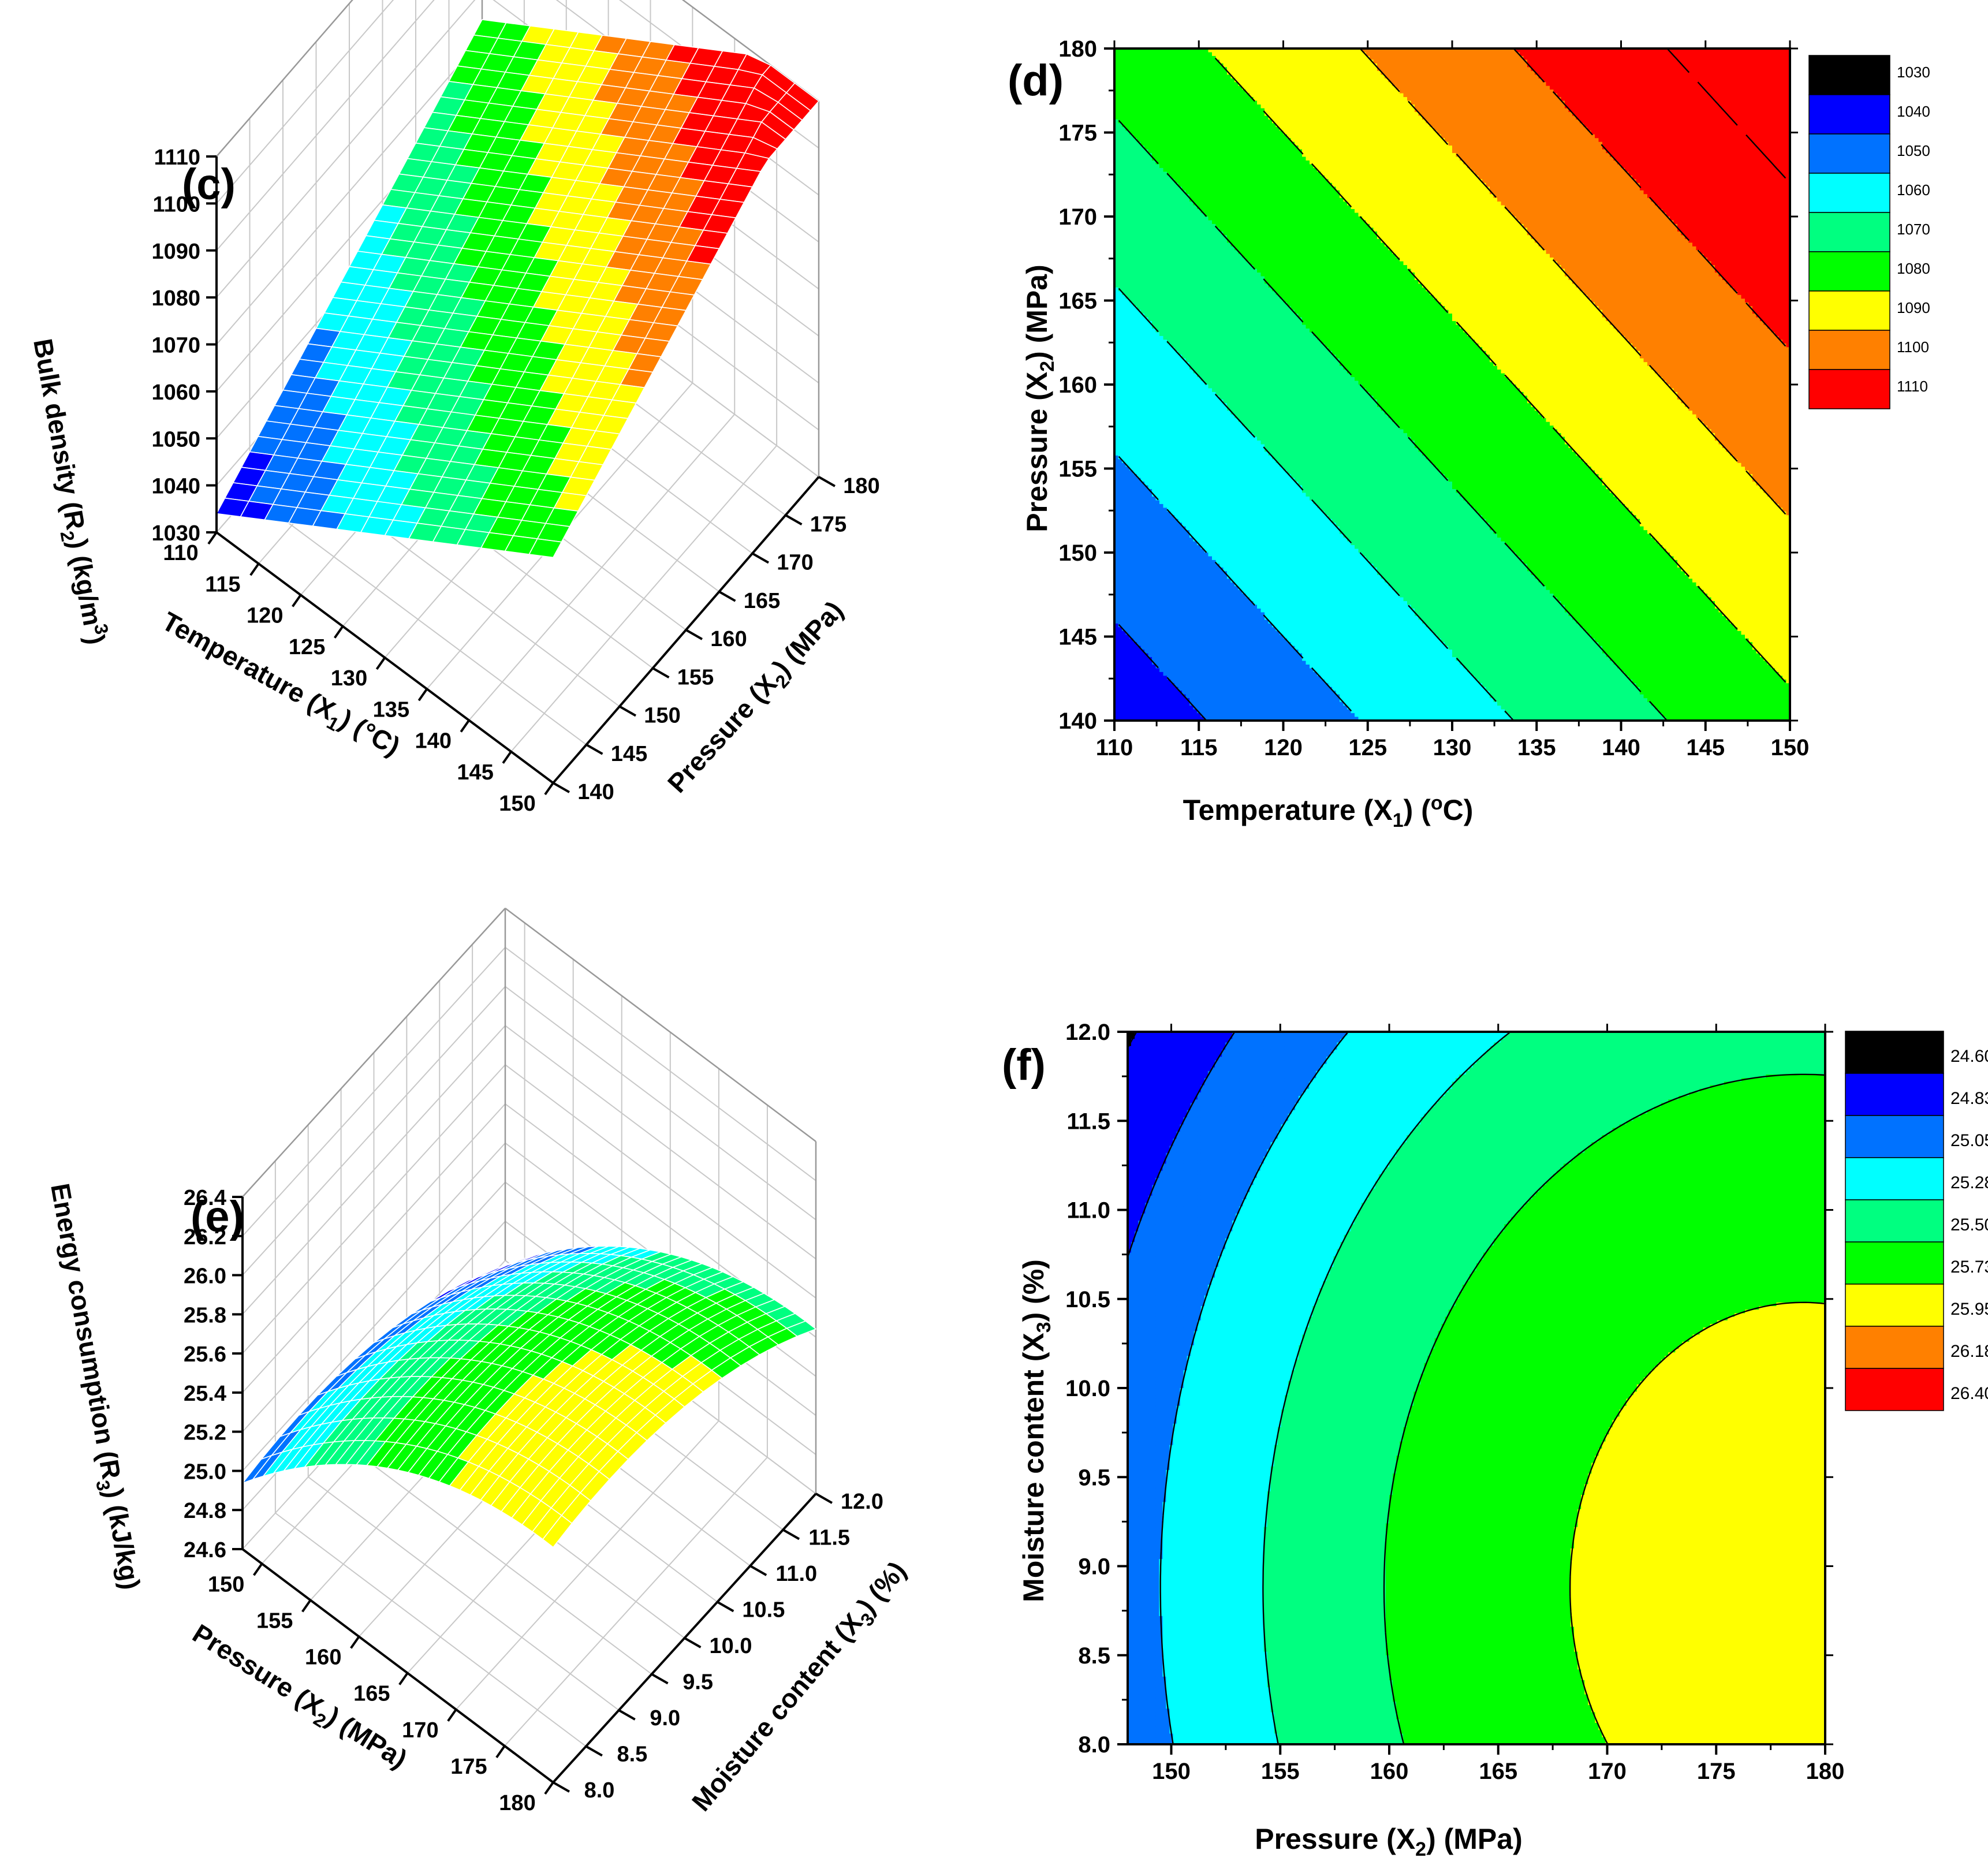 This screenshot has height=1869, width=1988. Describe the element at coordinates (827, 482) in the screenshot. I see `y-tick` at that location.